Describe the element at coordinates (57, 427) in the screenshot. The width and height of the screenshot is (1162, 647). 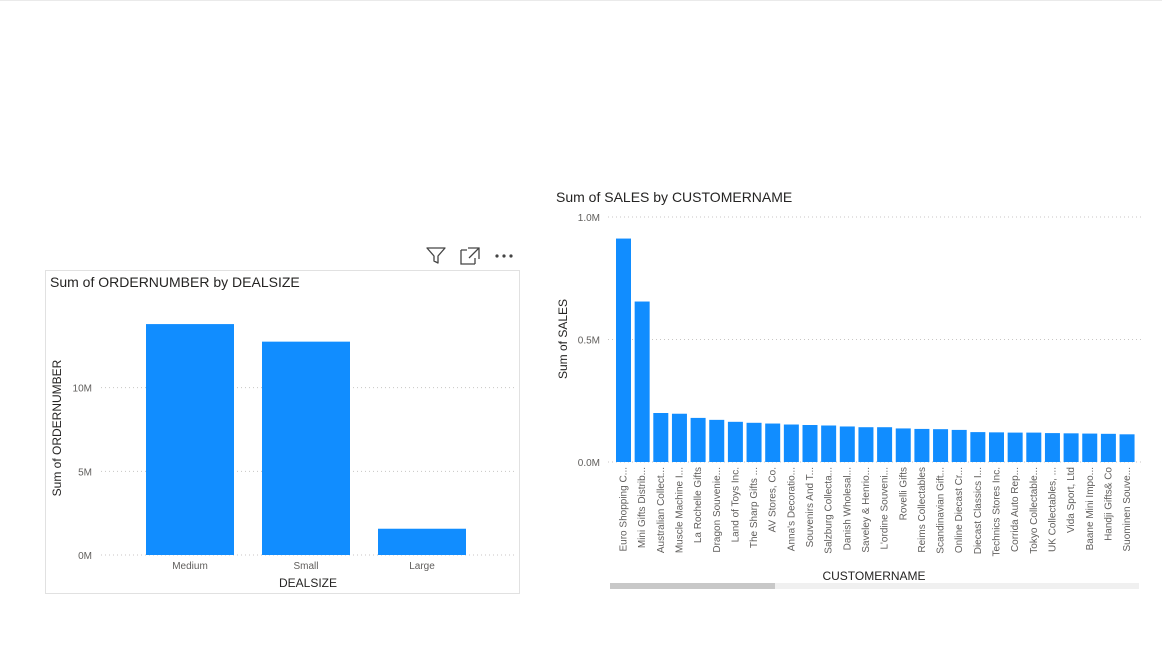
I see `y-axis-title: Sum of ORDERNUMBER` at that location.